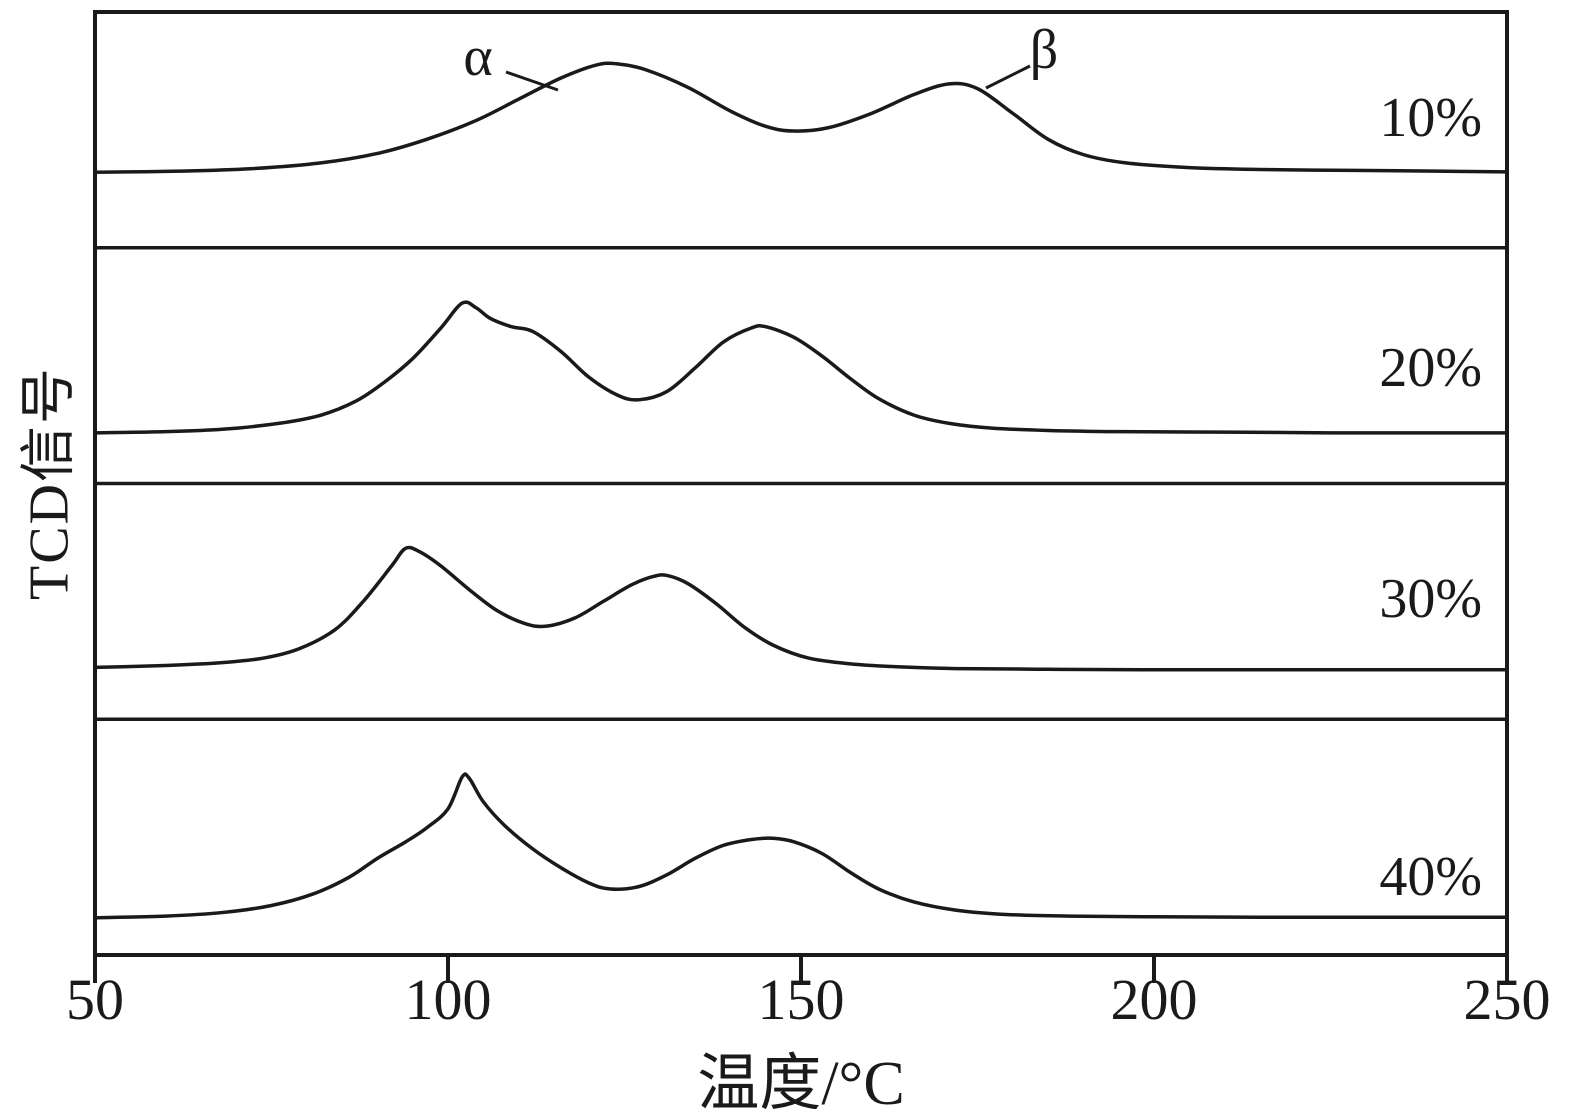  Describe the element at coordinates (1154, 999) in the screenshot. I see `x-tick-label: 200` at that location.